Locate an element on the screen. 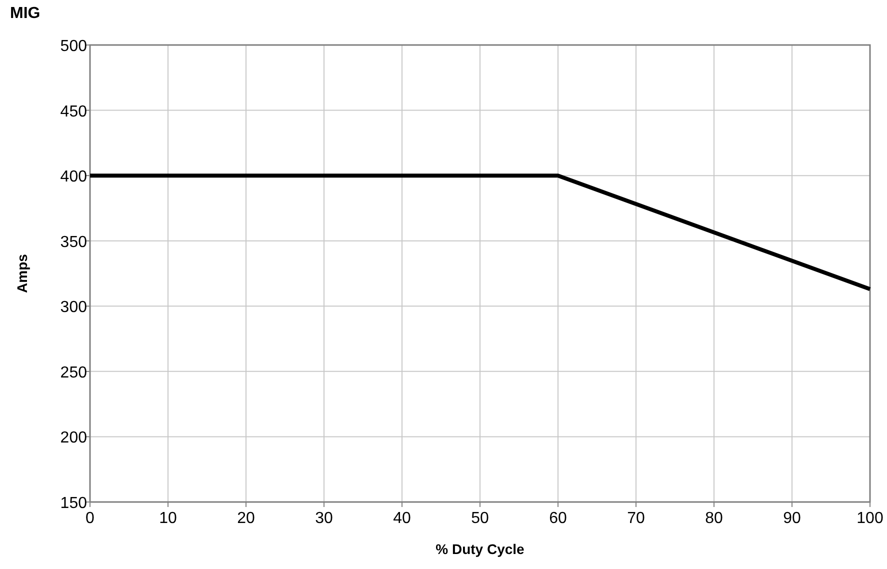 The image size is (887, 569). x-tick-label: 40 is located at coordinates (402, 518).